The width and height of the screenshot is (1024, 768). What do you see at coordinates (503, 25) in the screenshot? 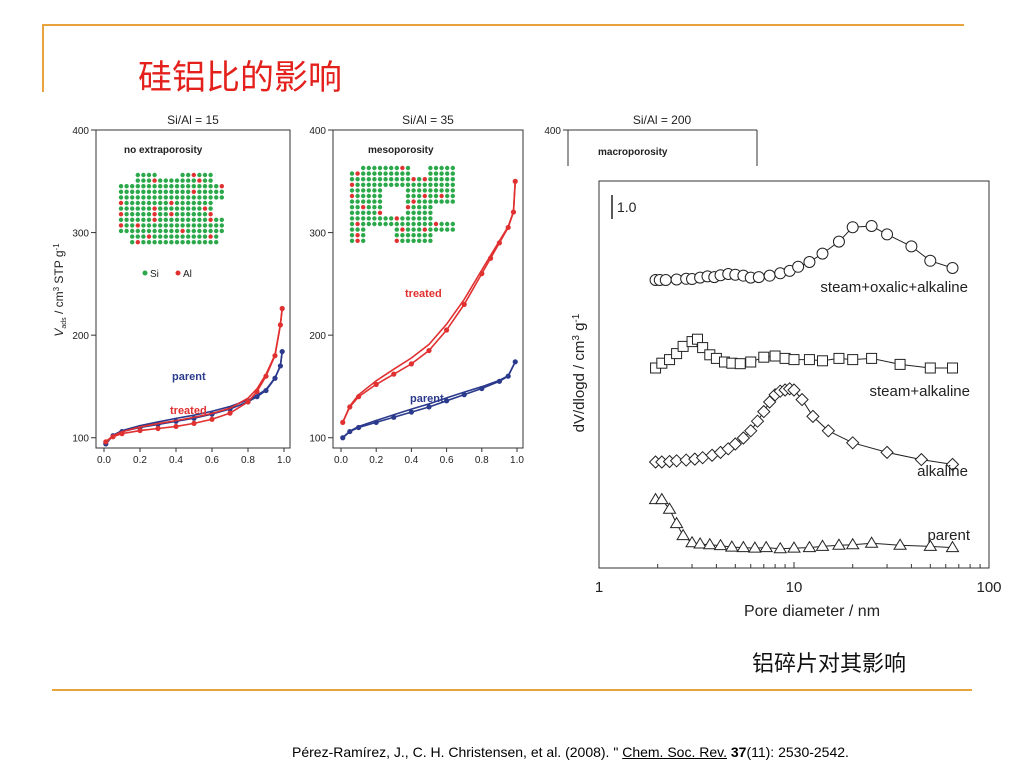
I see `top-accent-line` at bounding box center [503, 25].